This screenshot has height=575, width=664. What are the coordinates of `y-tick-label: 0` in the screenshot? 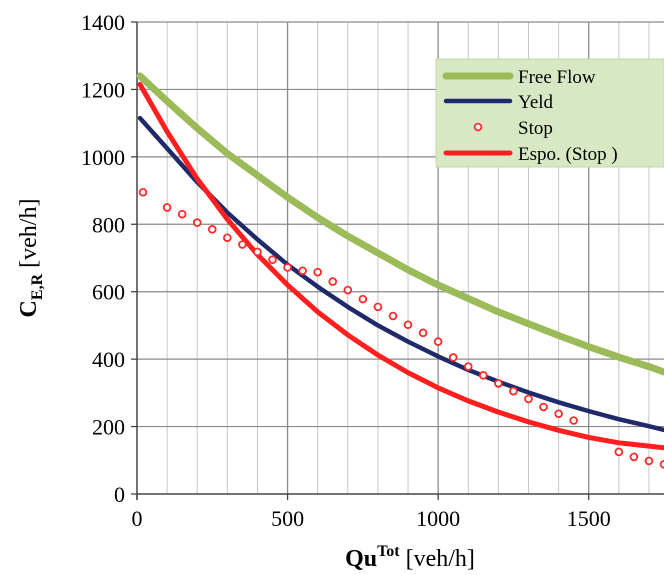 It's located at (119, 494).